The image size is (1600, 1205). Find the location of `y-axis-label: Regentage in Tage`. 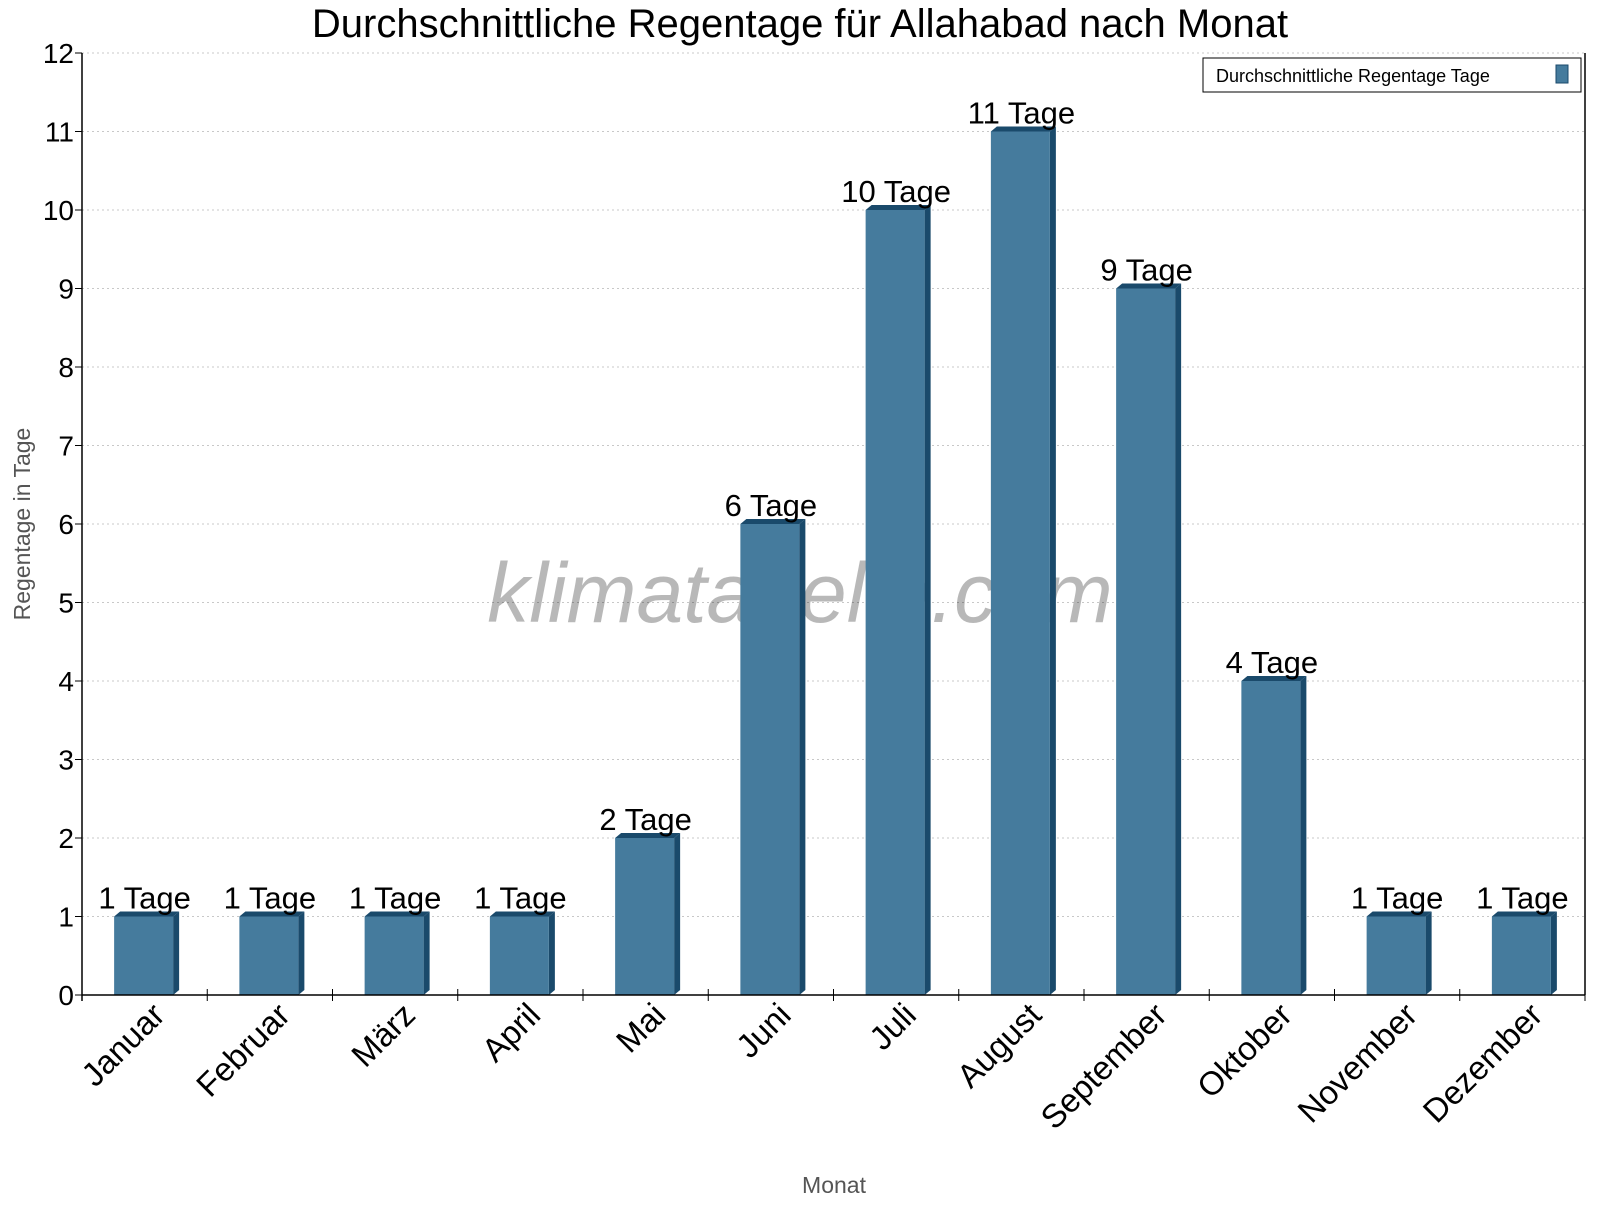

y-axis-label: Regentage in Tage is located at coordinates (22, 524).